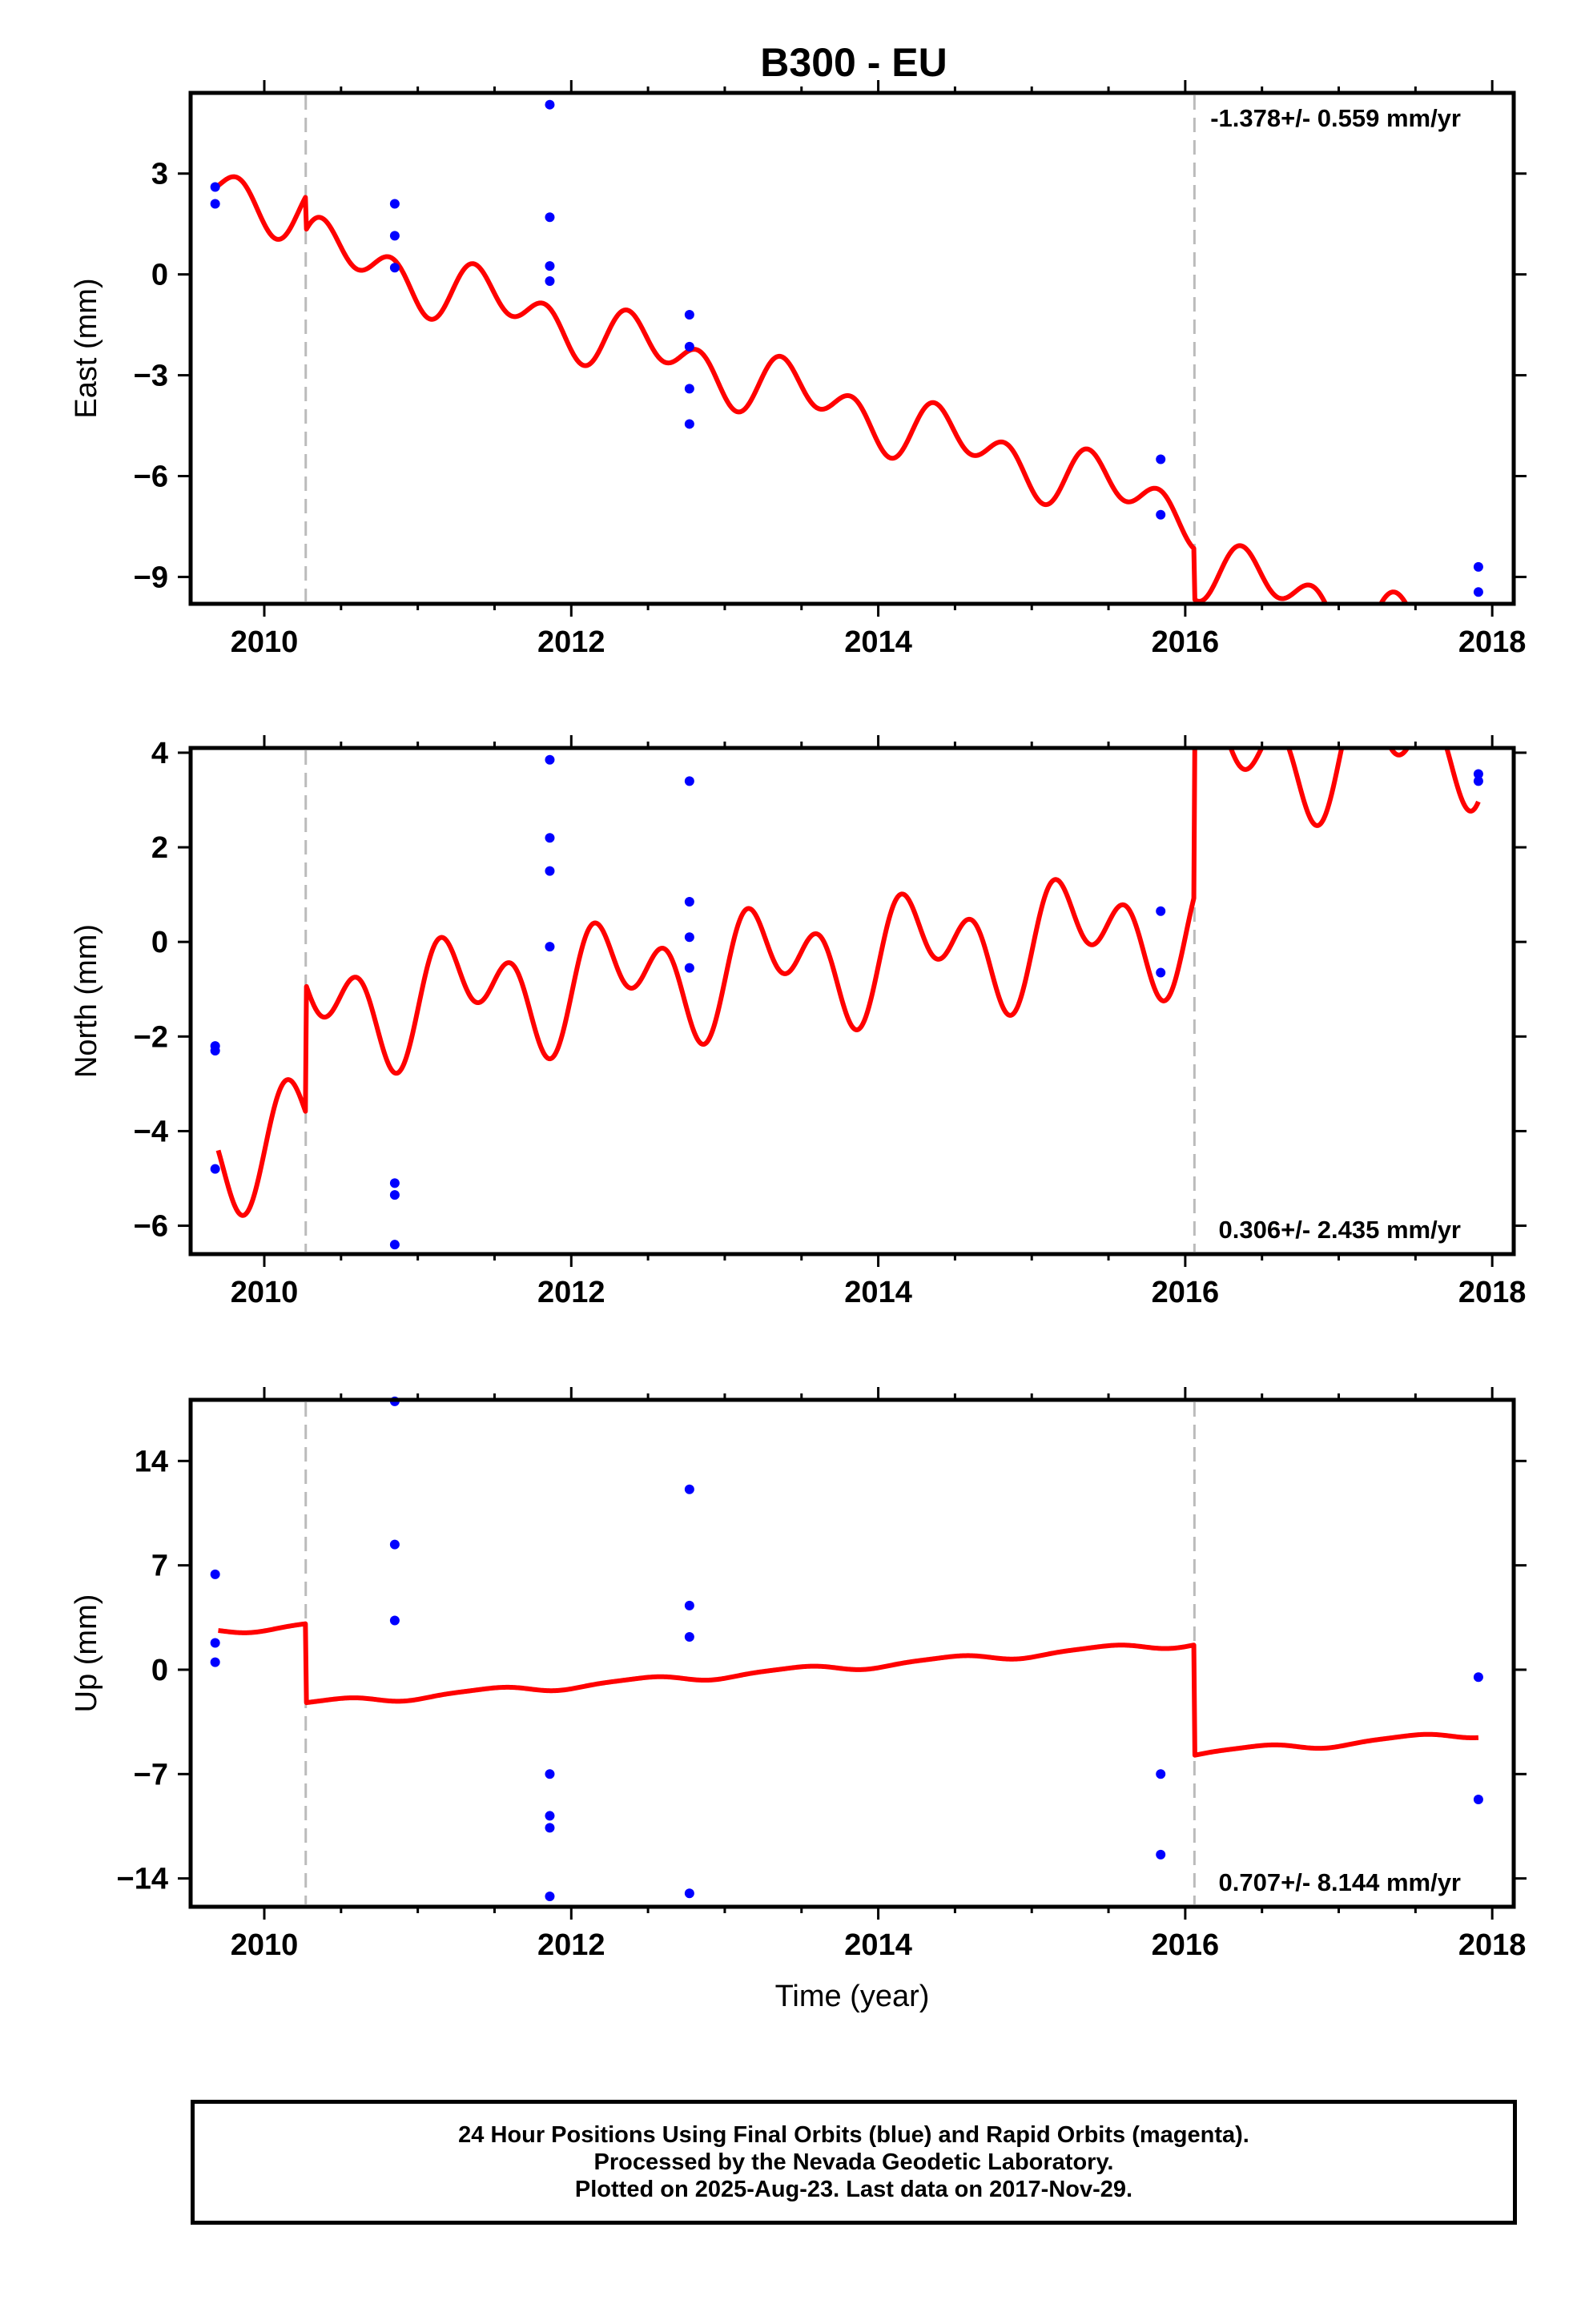 Image resolution: width=1593 pixels, height=2324 pixels. I want to click on velocity-annotation: 0.707+/- 8.144 mm/yr, so click(1340, 1882).